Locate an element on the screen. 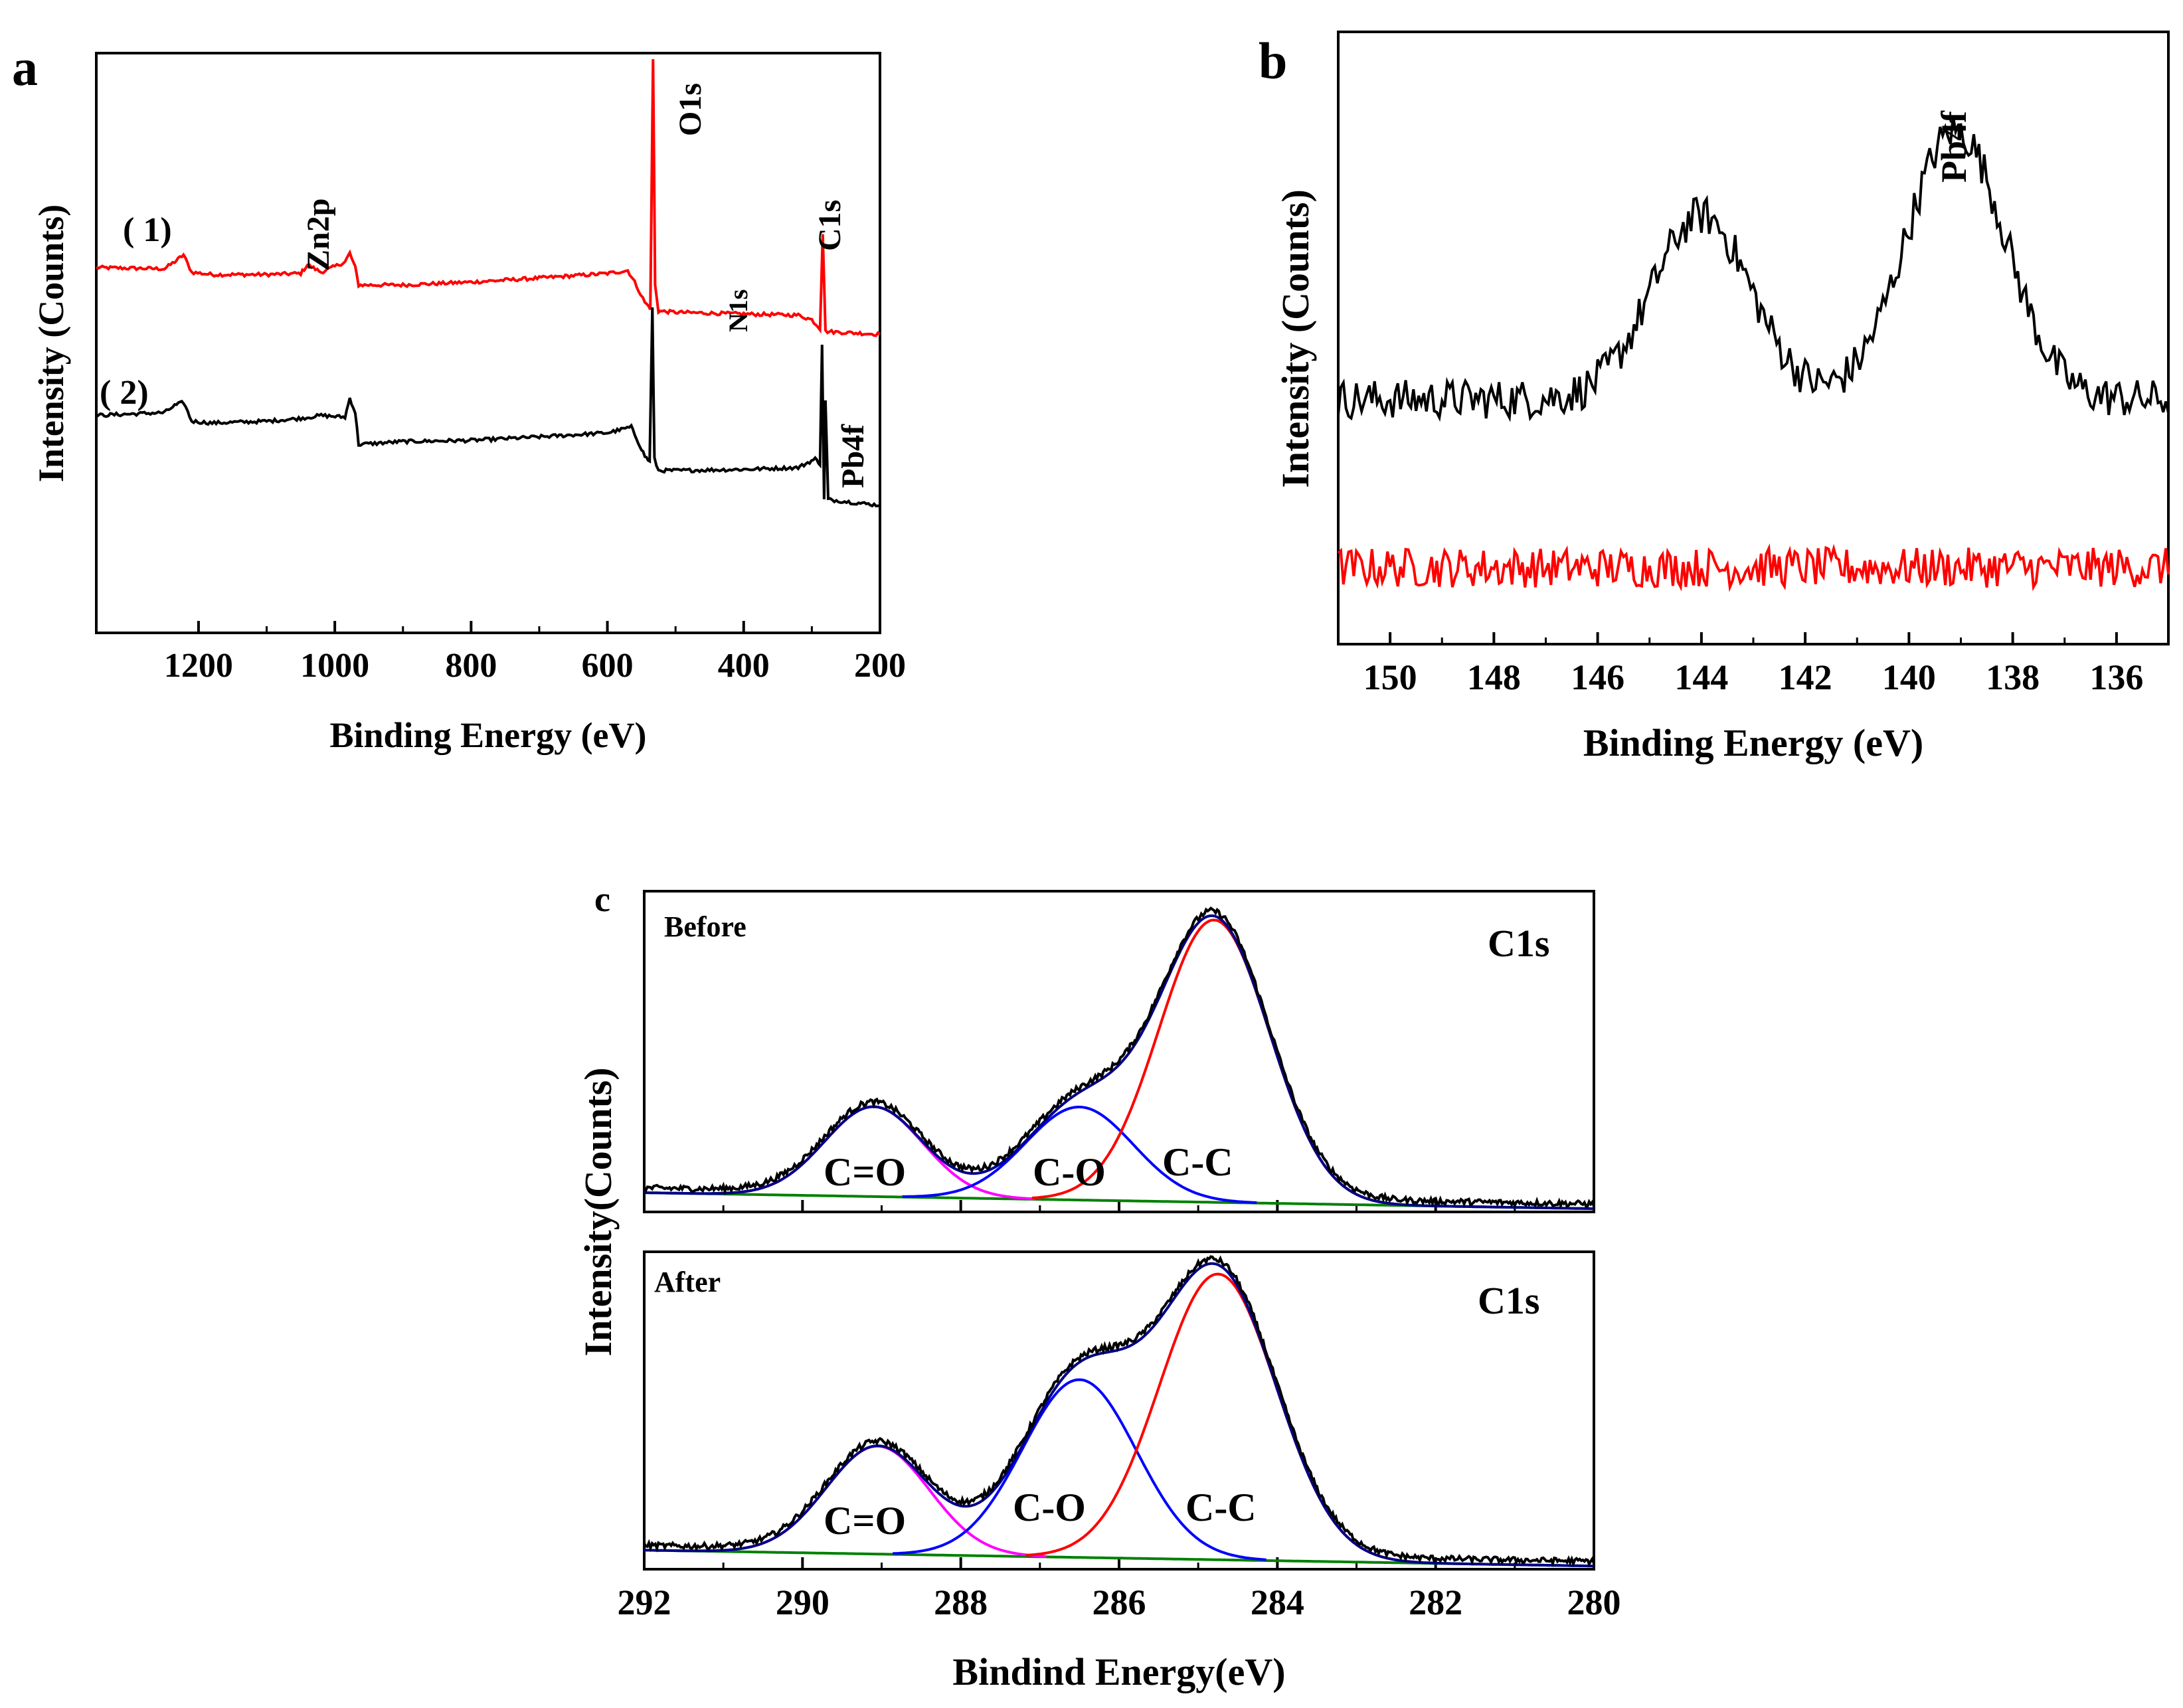  series-label-1: ( 1) is located at coordinates (148, 230).